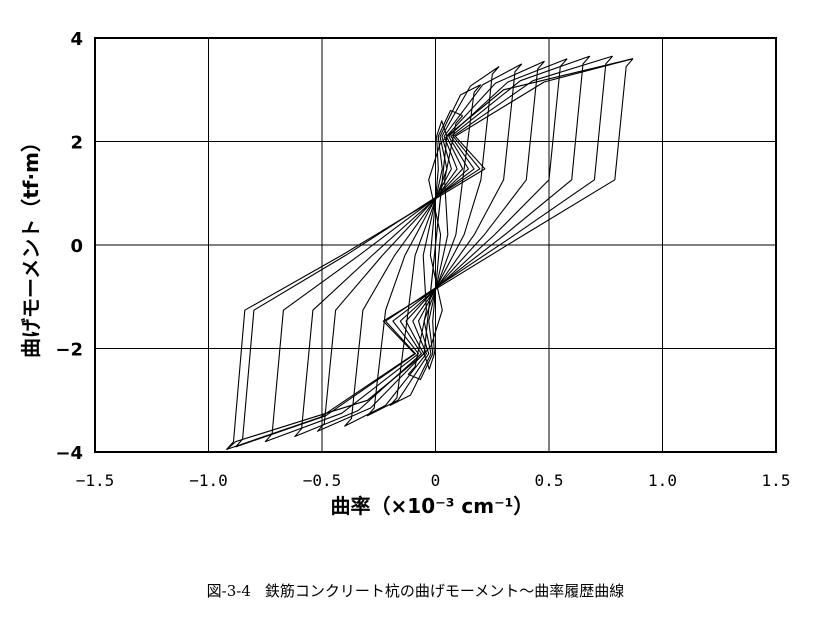 The width and height of the screenshot is (831, 630). Describe the element at coordinates (95, 480) in the screenshot. I see `x-tick-label: −1.5` at that location.